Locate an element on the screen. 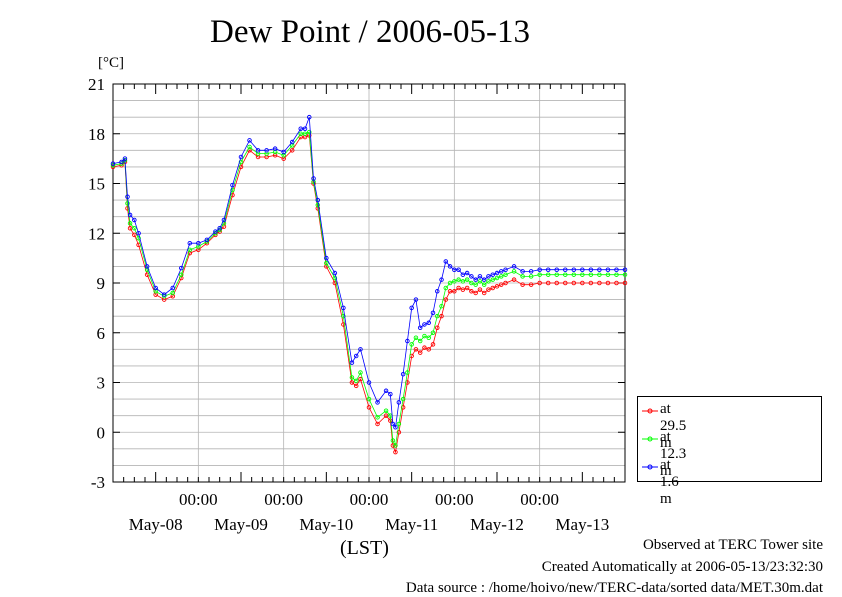  x-tick-date-label: May-08 is located at coordinates (156, 524).